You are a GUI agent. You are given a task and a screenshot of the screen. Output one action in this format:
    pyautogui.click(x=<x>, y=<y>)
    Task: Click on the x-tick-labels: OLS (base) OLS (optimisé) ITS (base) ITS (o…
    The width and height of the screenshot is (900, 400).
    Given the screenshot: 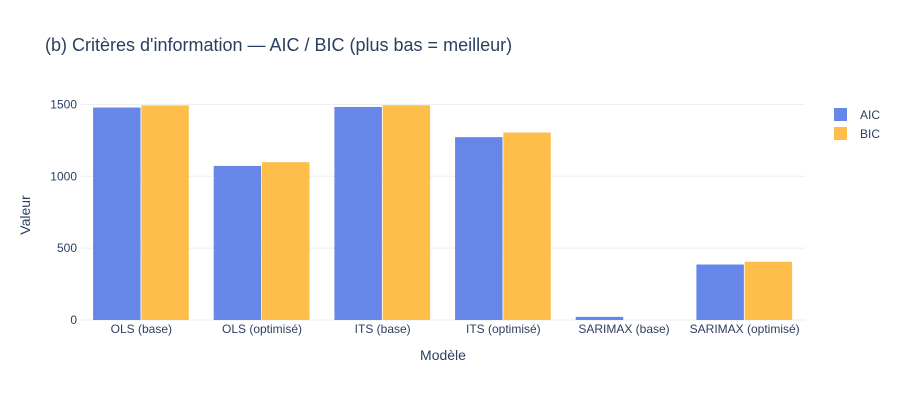 What is the action you would take?
    pyautogui.click(x=455, y=329)
    